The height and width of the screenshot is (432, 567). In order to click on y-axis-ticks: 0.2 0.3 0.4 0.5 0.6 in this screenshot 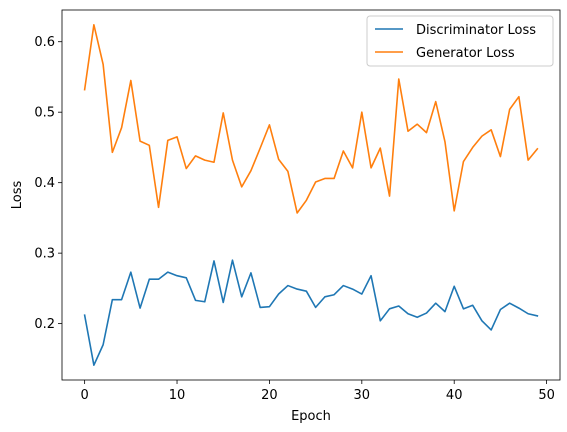, I will do `click(48, 183)`.